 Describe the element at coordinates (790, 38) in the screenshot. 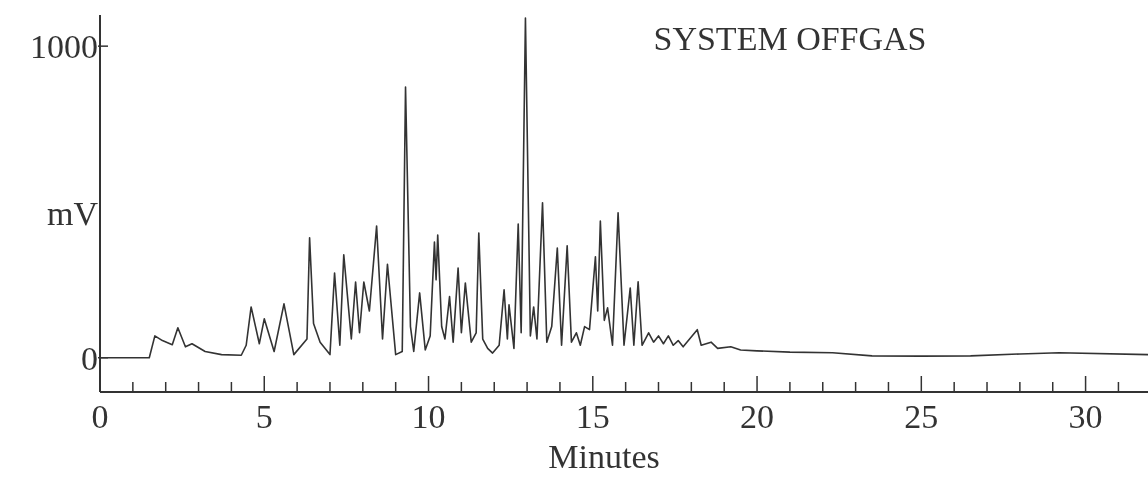

I see `chart-title: SYSTEM OFFGAS` at that location.